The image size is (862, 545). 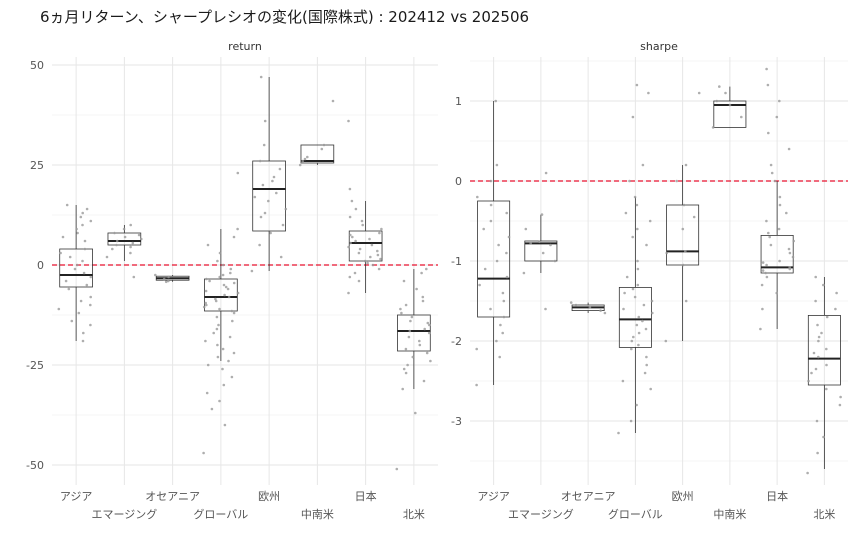 I want to click on x-tick-label: オセアニア, so click(x=588, y=496).